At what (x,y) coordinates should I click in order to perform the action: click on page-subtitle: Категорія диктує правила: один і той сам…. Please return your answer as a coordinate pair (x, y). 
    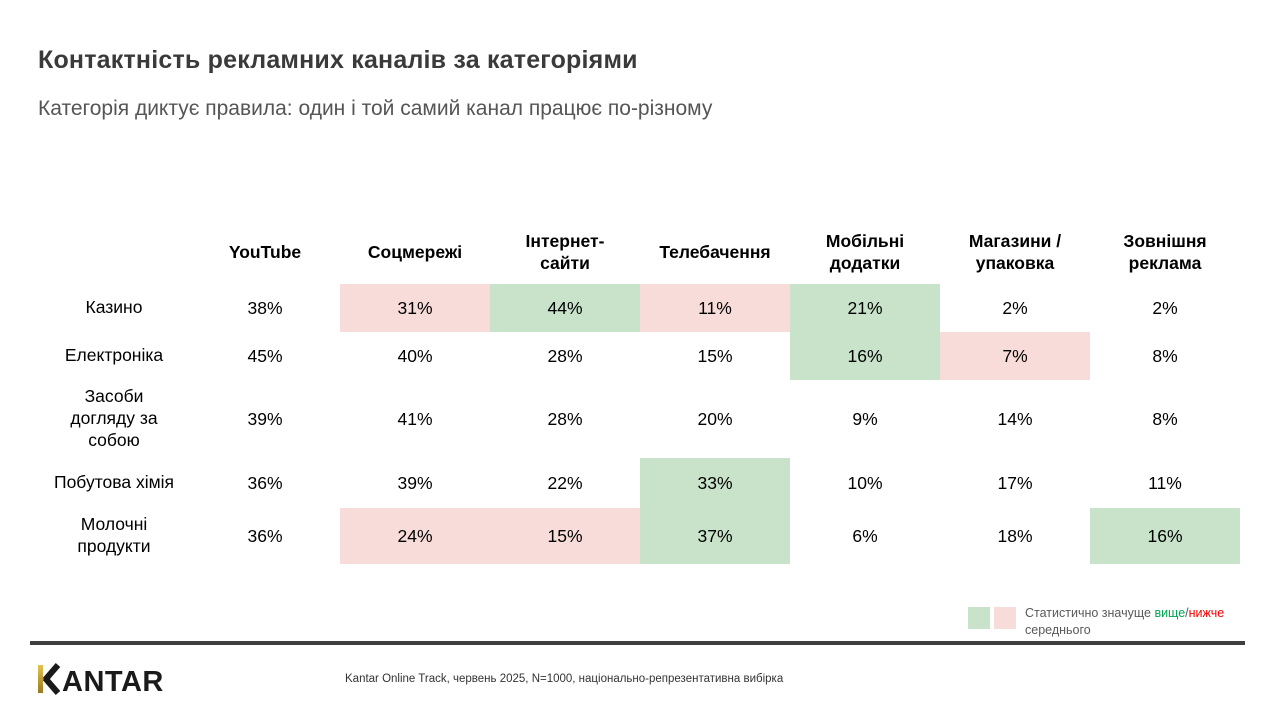
    Looking at the image, I should click on (375, 108).